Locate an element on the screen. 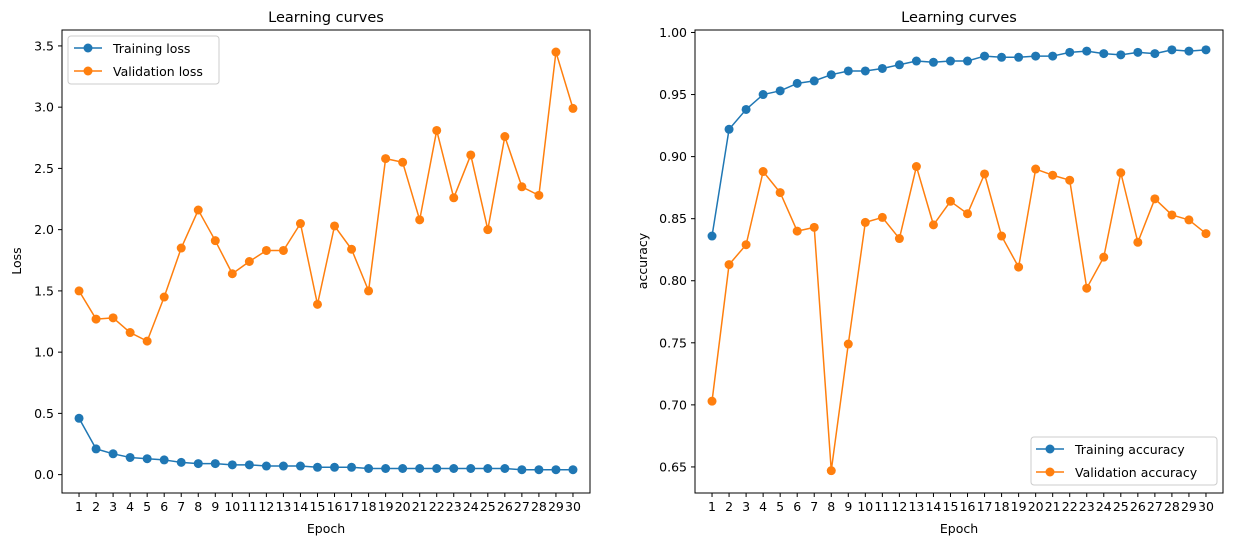  accuracy-x-tick-label: 29 is located at coordinates (1189, 506).